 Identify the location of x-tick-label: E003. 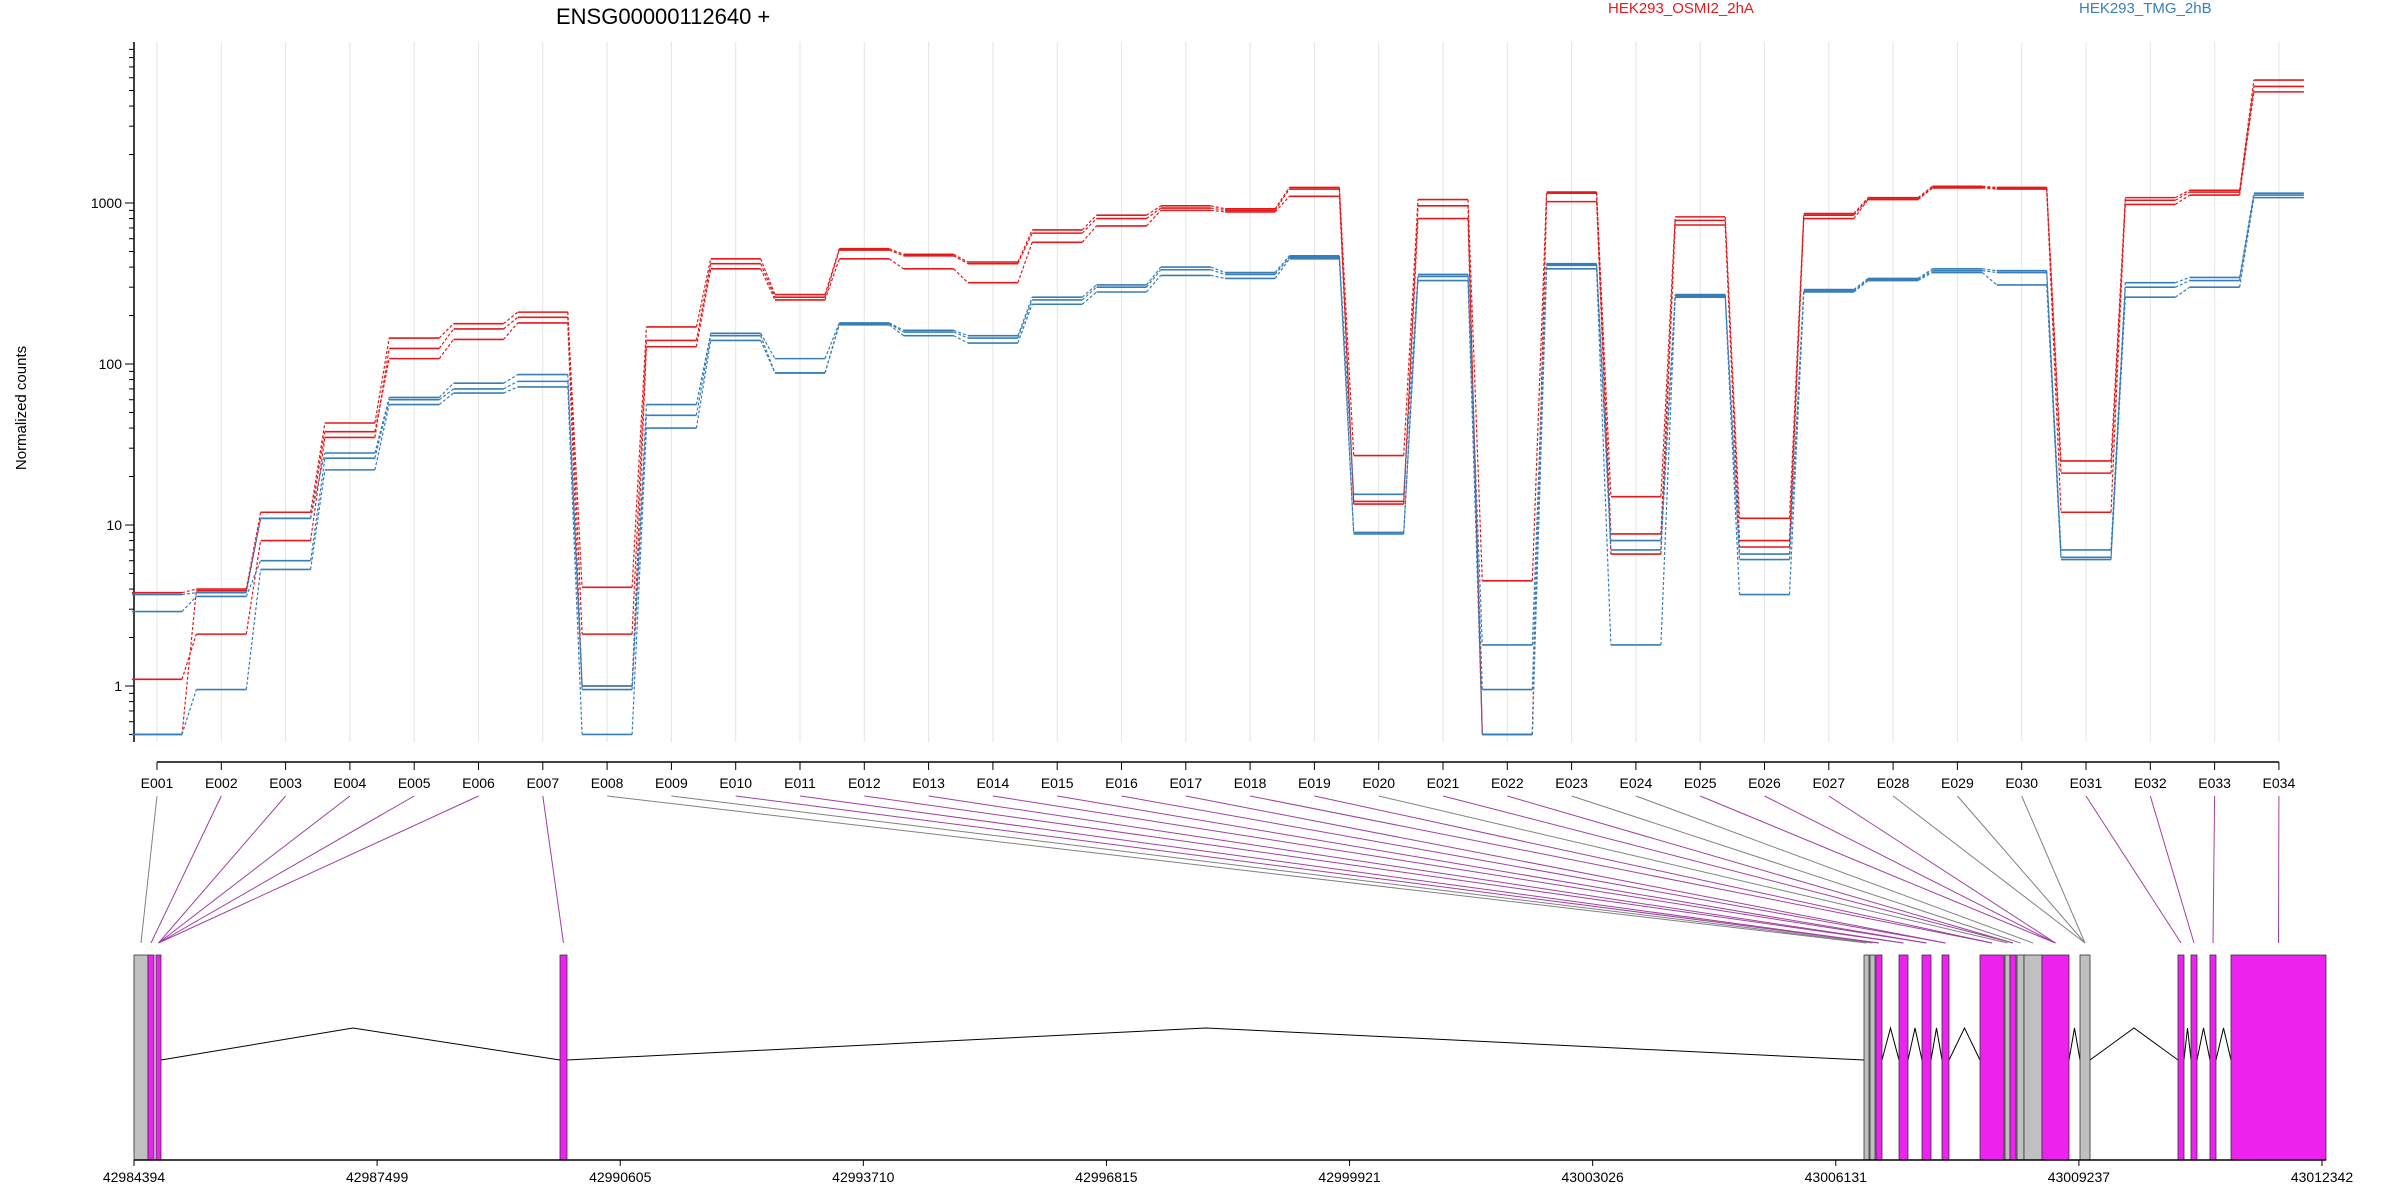
(285, 783).